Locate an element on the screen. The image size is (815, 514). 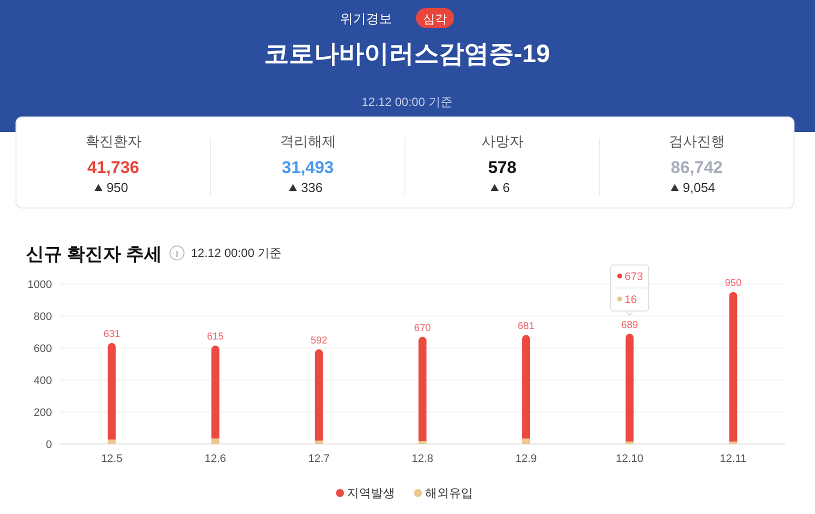
total-label: 689 is located at coordinates (629, 325).